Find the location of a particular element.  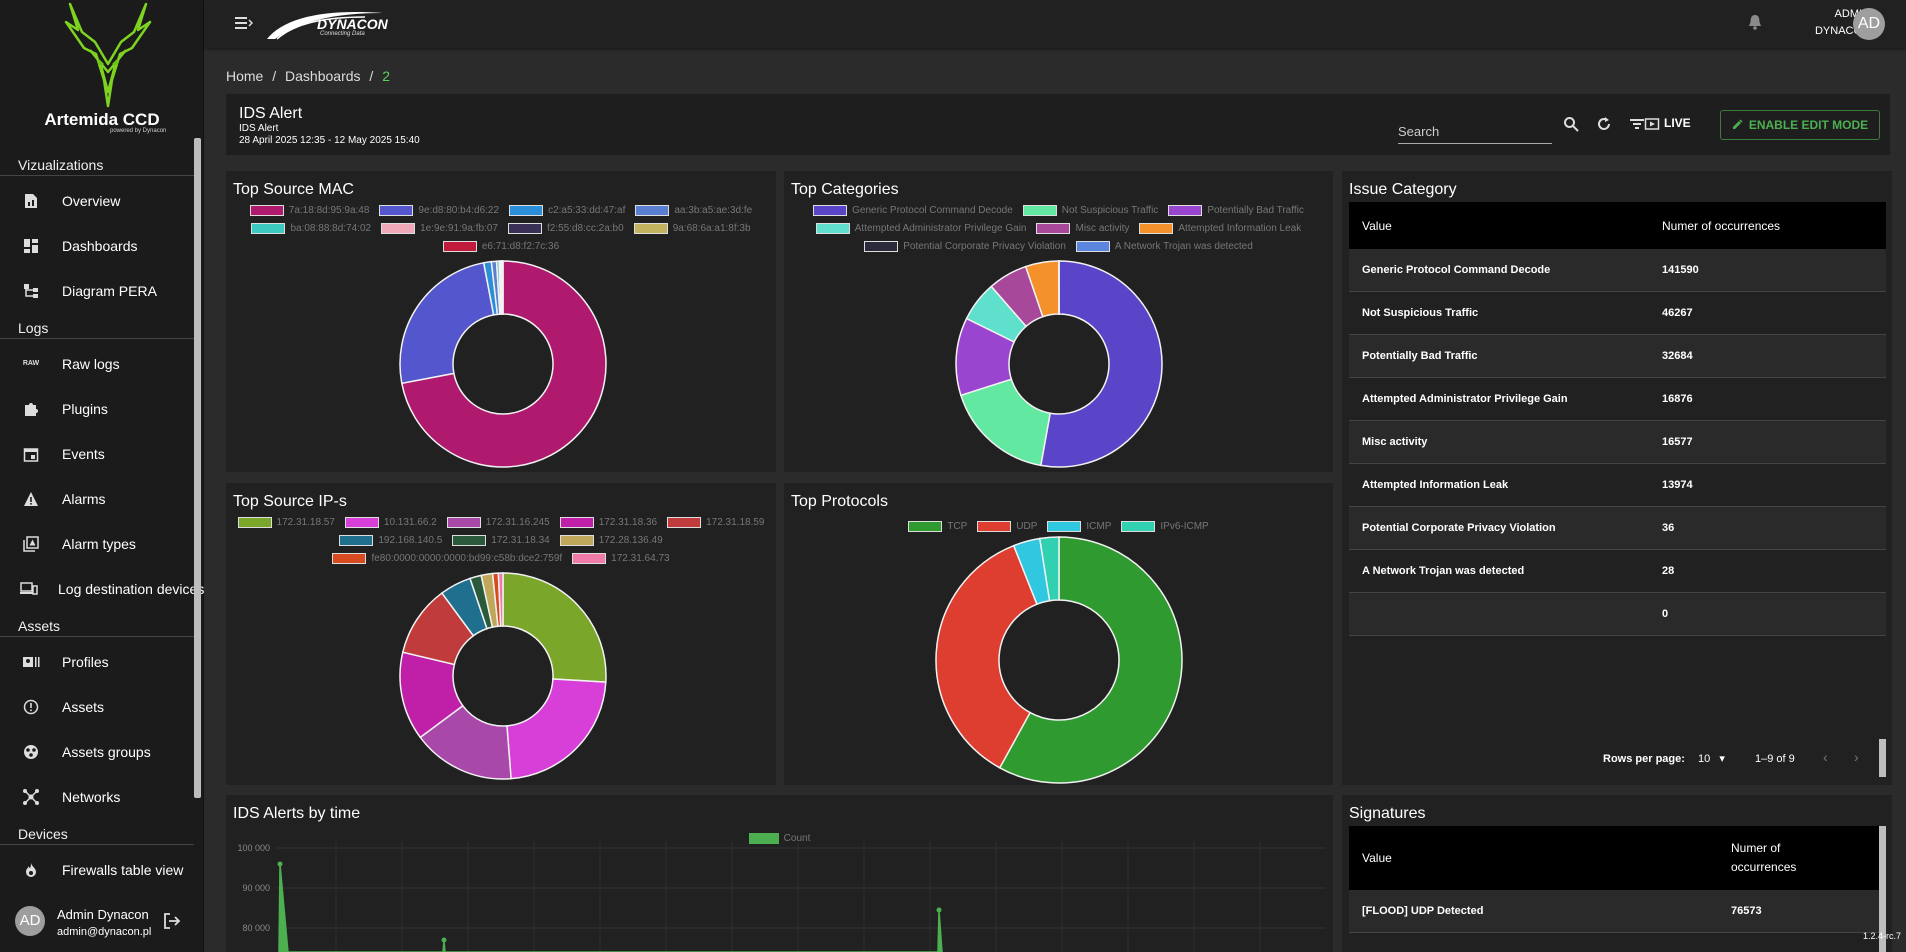

legend-item: Attempted Administrator Privilege Gain is located at coordinates (920, 228).